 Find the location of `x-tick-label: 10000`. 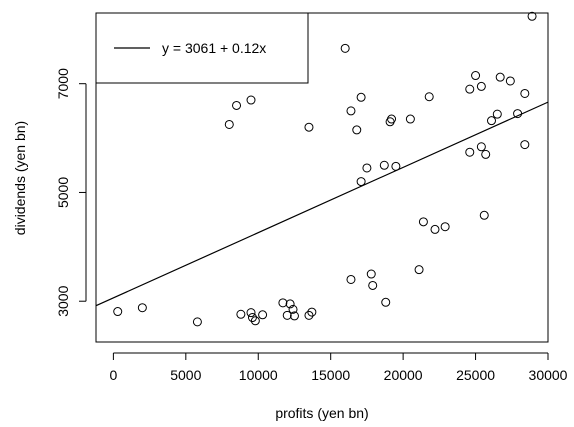

x-tick-label: 10000 is located at coordinates (258, 375).